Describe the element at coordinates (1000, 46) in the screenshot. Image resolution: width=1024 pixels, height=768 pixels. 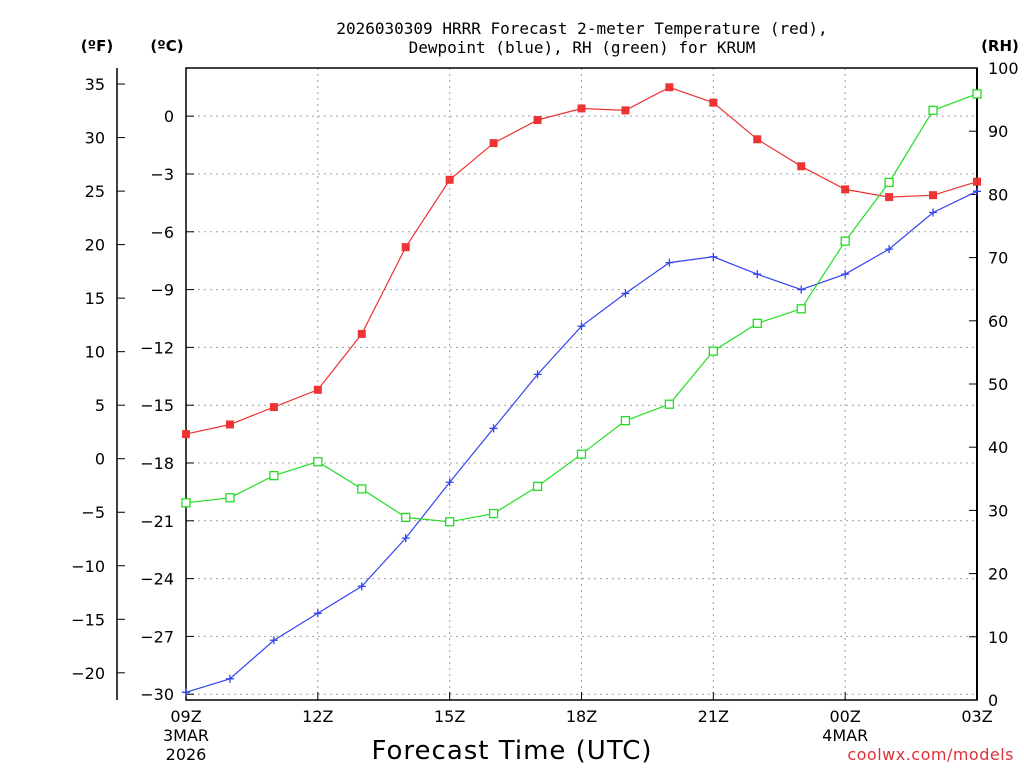
I see `rh-unit-label: (RH)` at that location.